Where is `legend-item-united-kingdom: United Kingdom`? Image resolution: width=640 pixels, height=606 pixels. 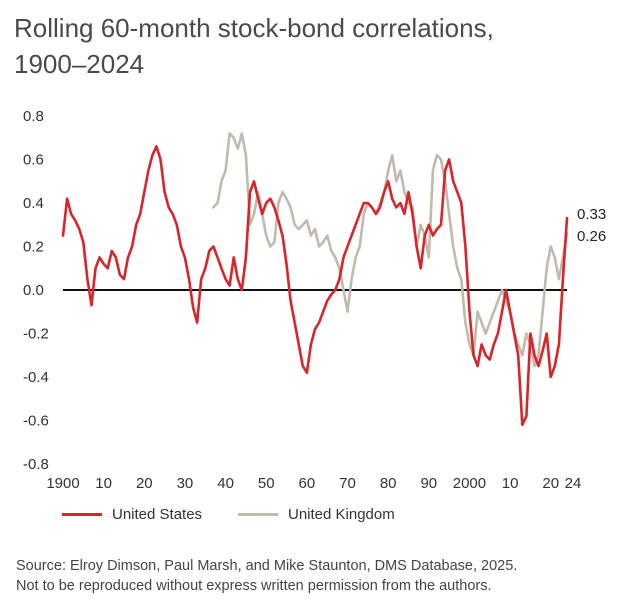
legend-item-united-kingdom: United Kingdom is located at coordinates (316, 514).